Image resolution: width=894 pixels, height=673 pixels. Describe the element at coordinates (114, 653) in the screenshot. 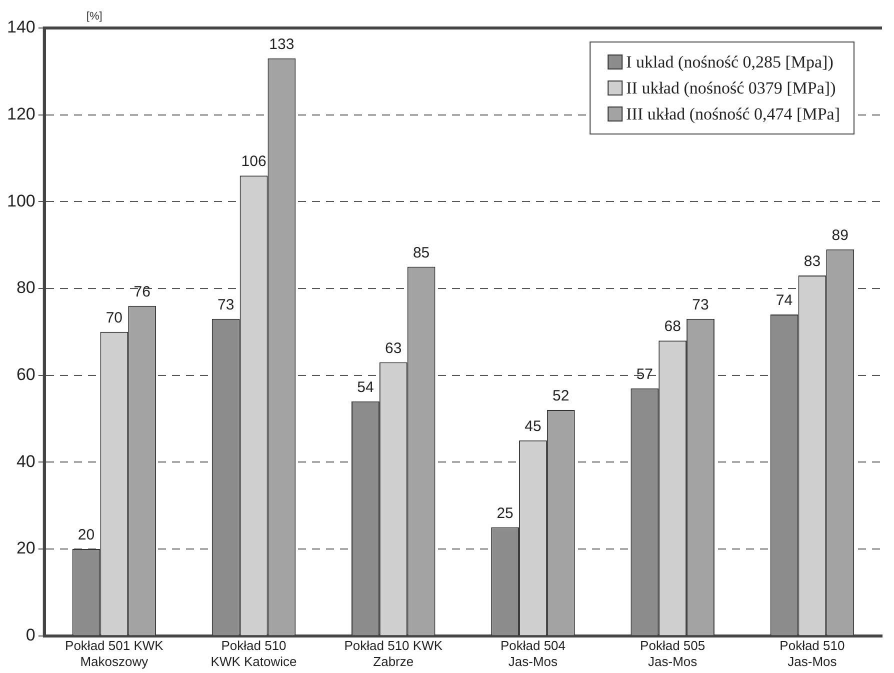

I see `x-tick-label: Pokład 501 KWK Makoszowy` at that location.